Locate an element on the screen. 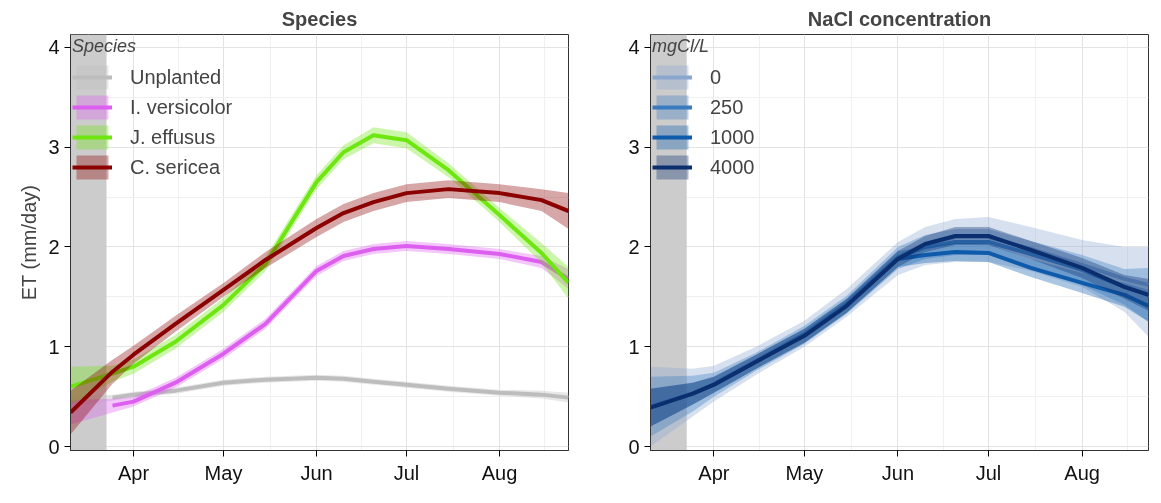 The height and width of the screenshot is (503, 1161). legend-title: mgCl/L is located at coordinates (681, 46).